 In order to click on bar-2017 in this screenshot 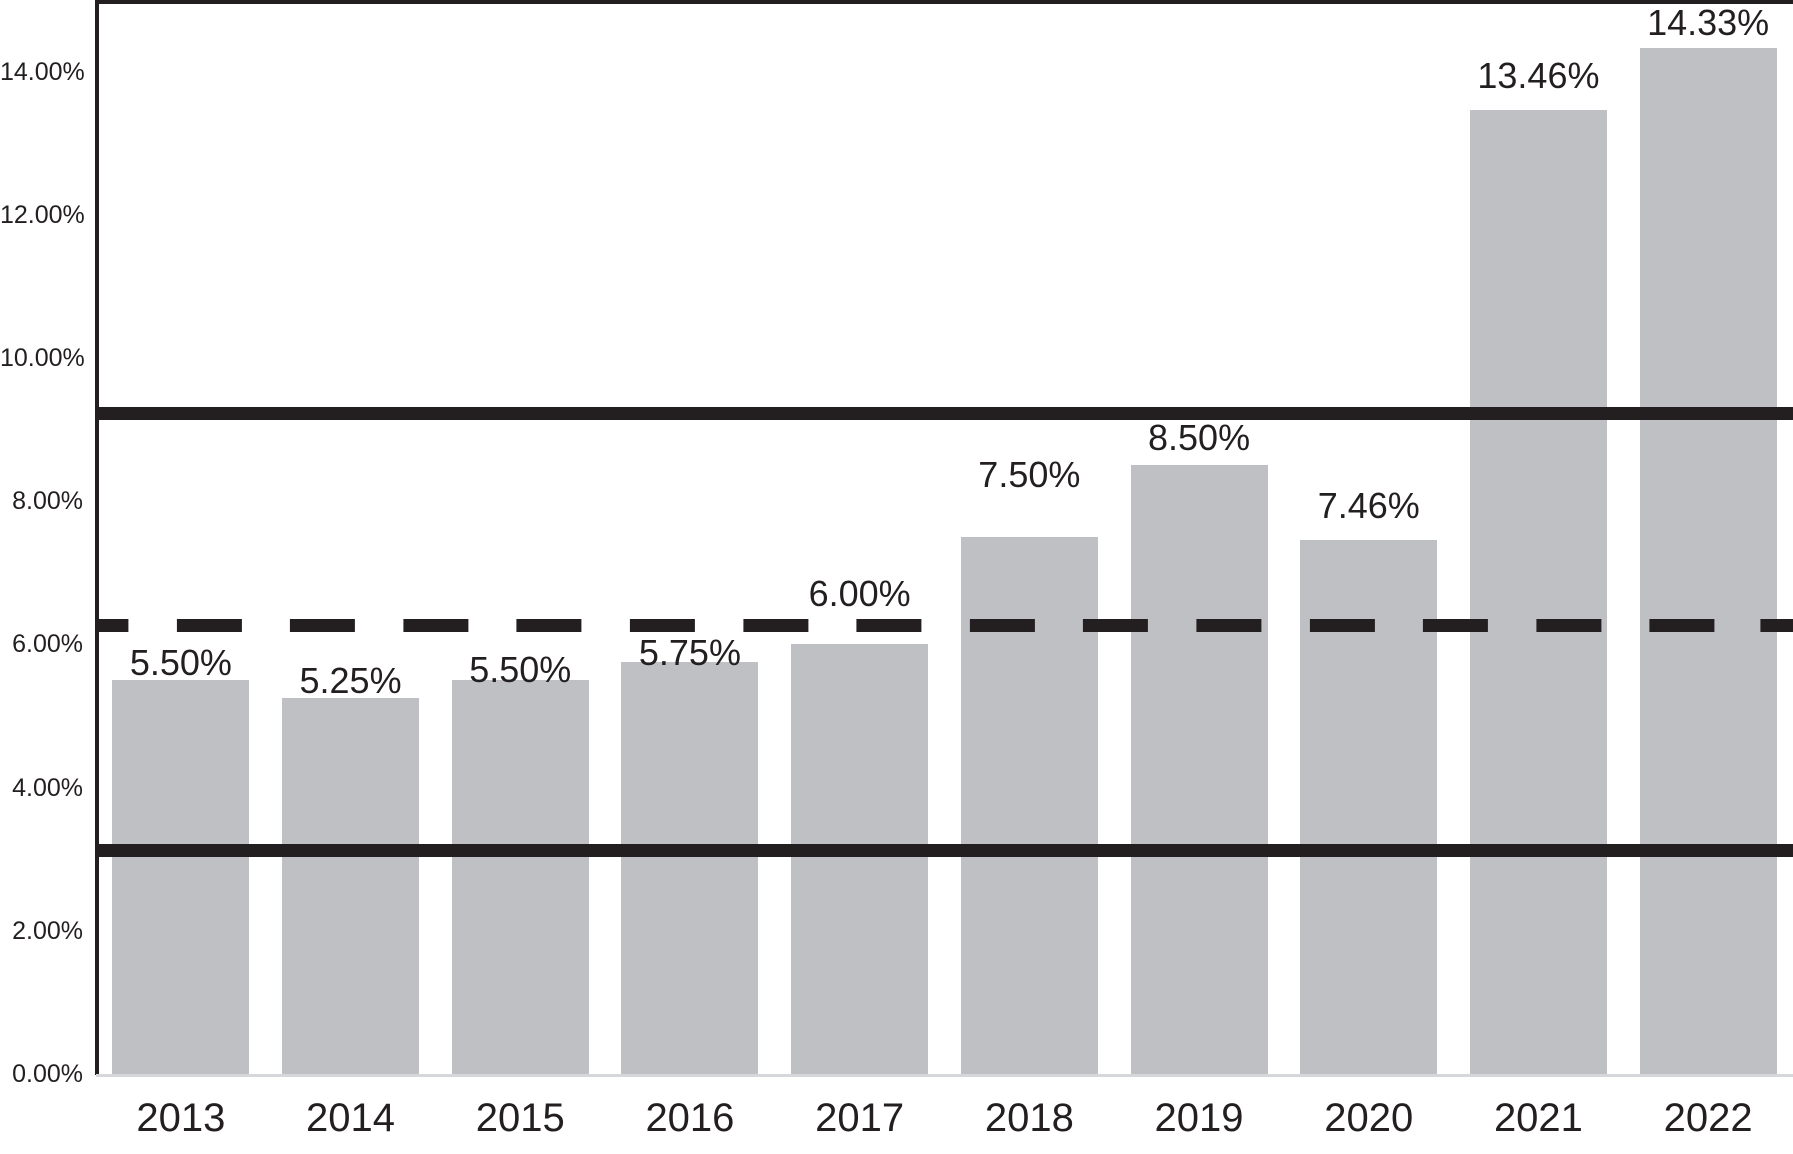, I will do `click(860, 859)`.